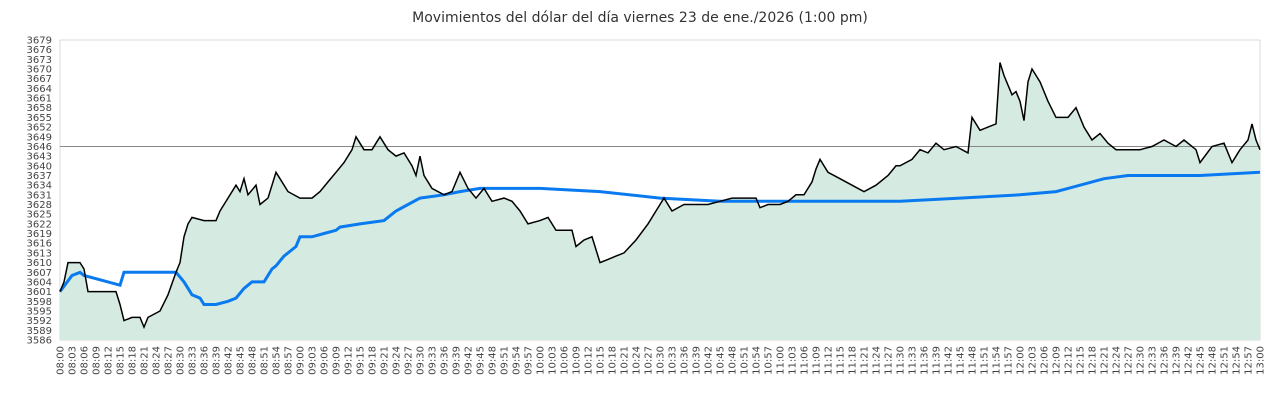 The height and width of the screenshot is (400, 1280). What do you see at coordinates (625, 360) in the screenshot?
I see `x-tick-label: 10:21` at bounding box center [625, 360].